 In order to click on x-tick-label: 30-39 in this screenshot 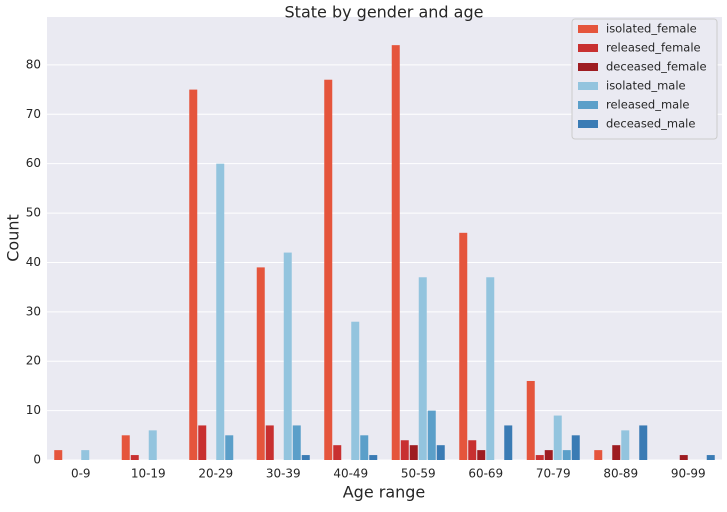, I will do `click(283, 474)`.